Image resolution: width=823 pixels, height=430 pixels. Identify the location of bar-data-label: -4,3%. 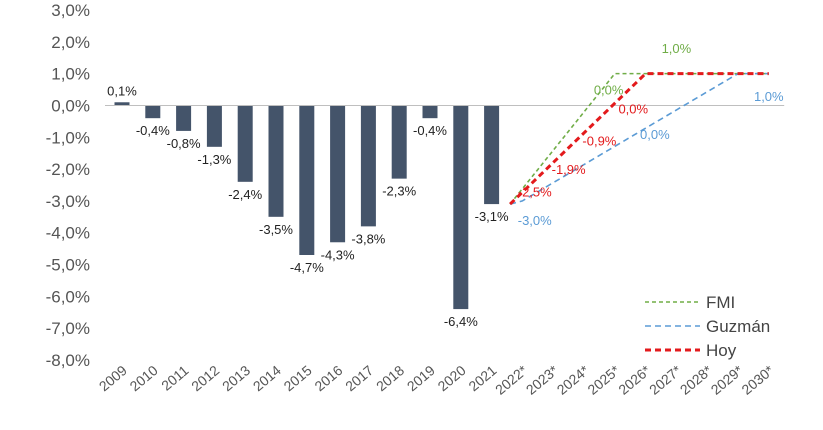
(338, 254).